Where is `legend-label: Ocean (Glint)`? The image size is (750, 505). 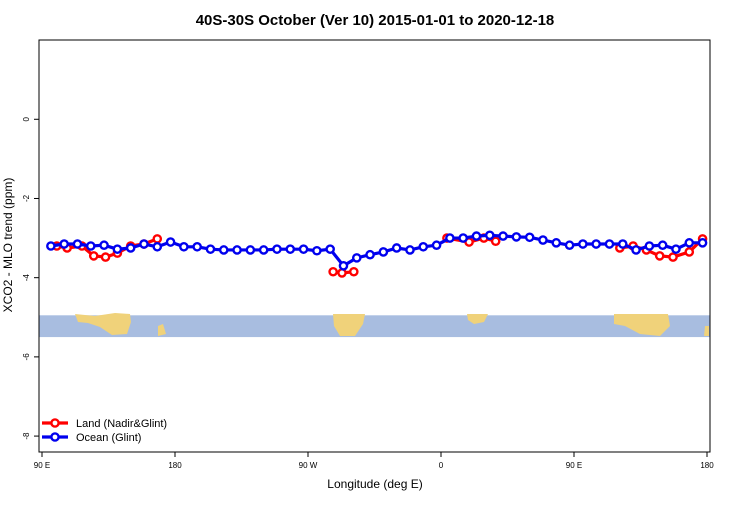
legend-label: Ocean (Glint) is located at coordinates (108, 438).